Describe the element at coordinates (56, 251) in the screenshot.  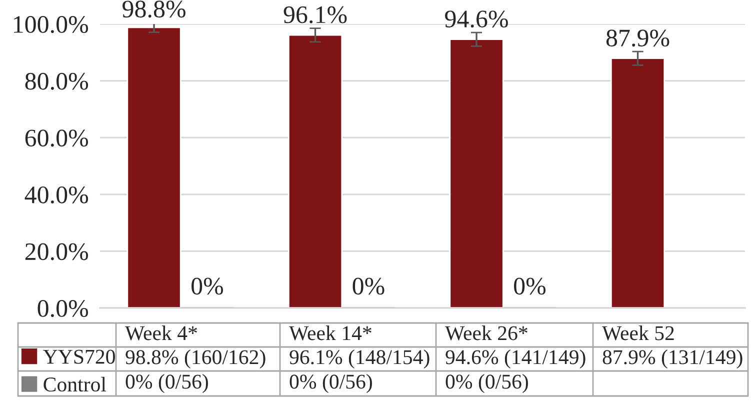
I see `y-tick-label: 20.0%` at that location.